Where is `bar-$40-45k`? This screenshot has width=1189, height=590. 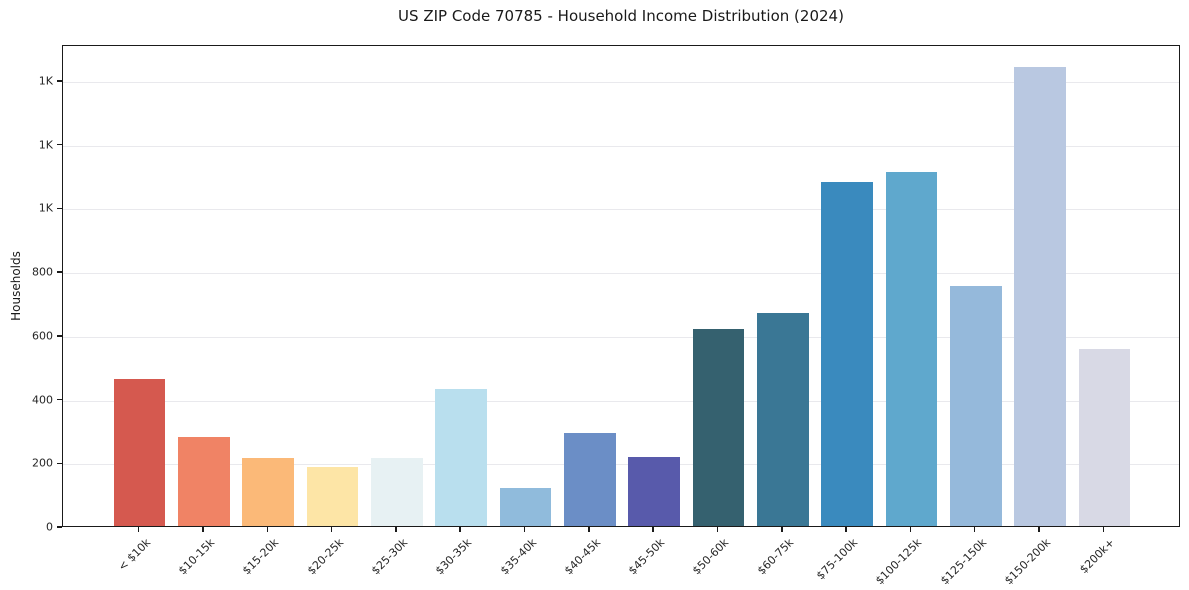
bar-$40-45k is located at coordinates (590, 479).